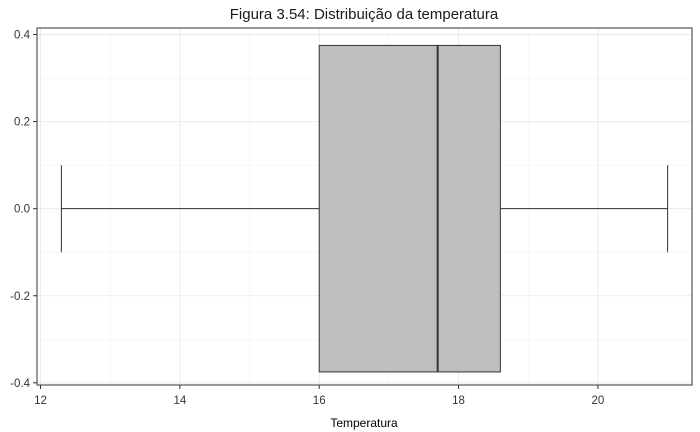 This screenshot has width=700, height=432. I want to click on x-tick-label: 16, so click(319, 401).